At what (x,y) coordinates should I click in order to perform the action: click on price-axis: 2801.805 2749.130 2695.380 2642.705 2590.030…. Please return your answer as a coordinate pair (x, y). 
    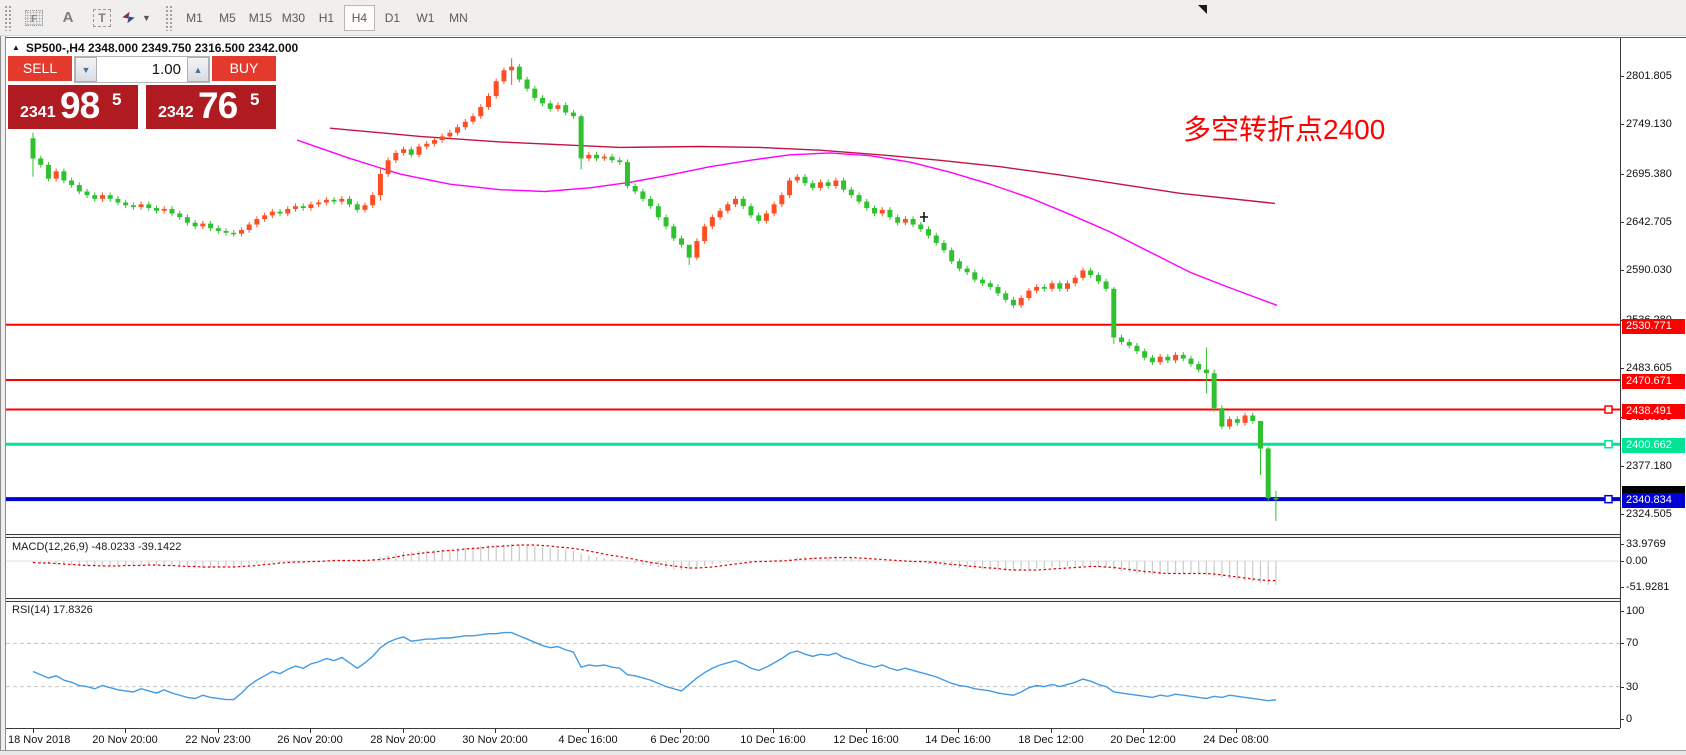
    Looking at the image, I should click on (1653, 394).